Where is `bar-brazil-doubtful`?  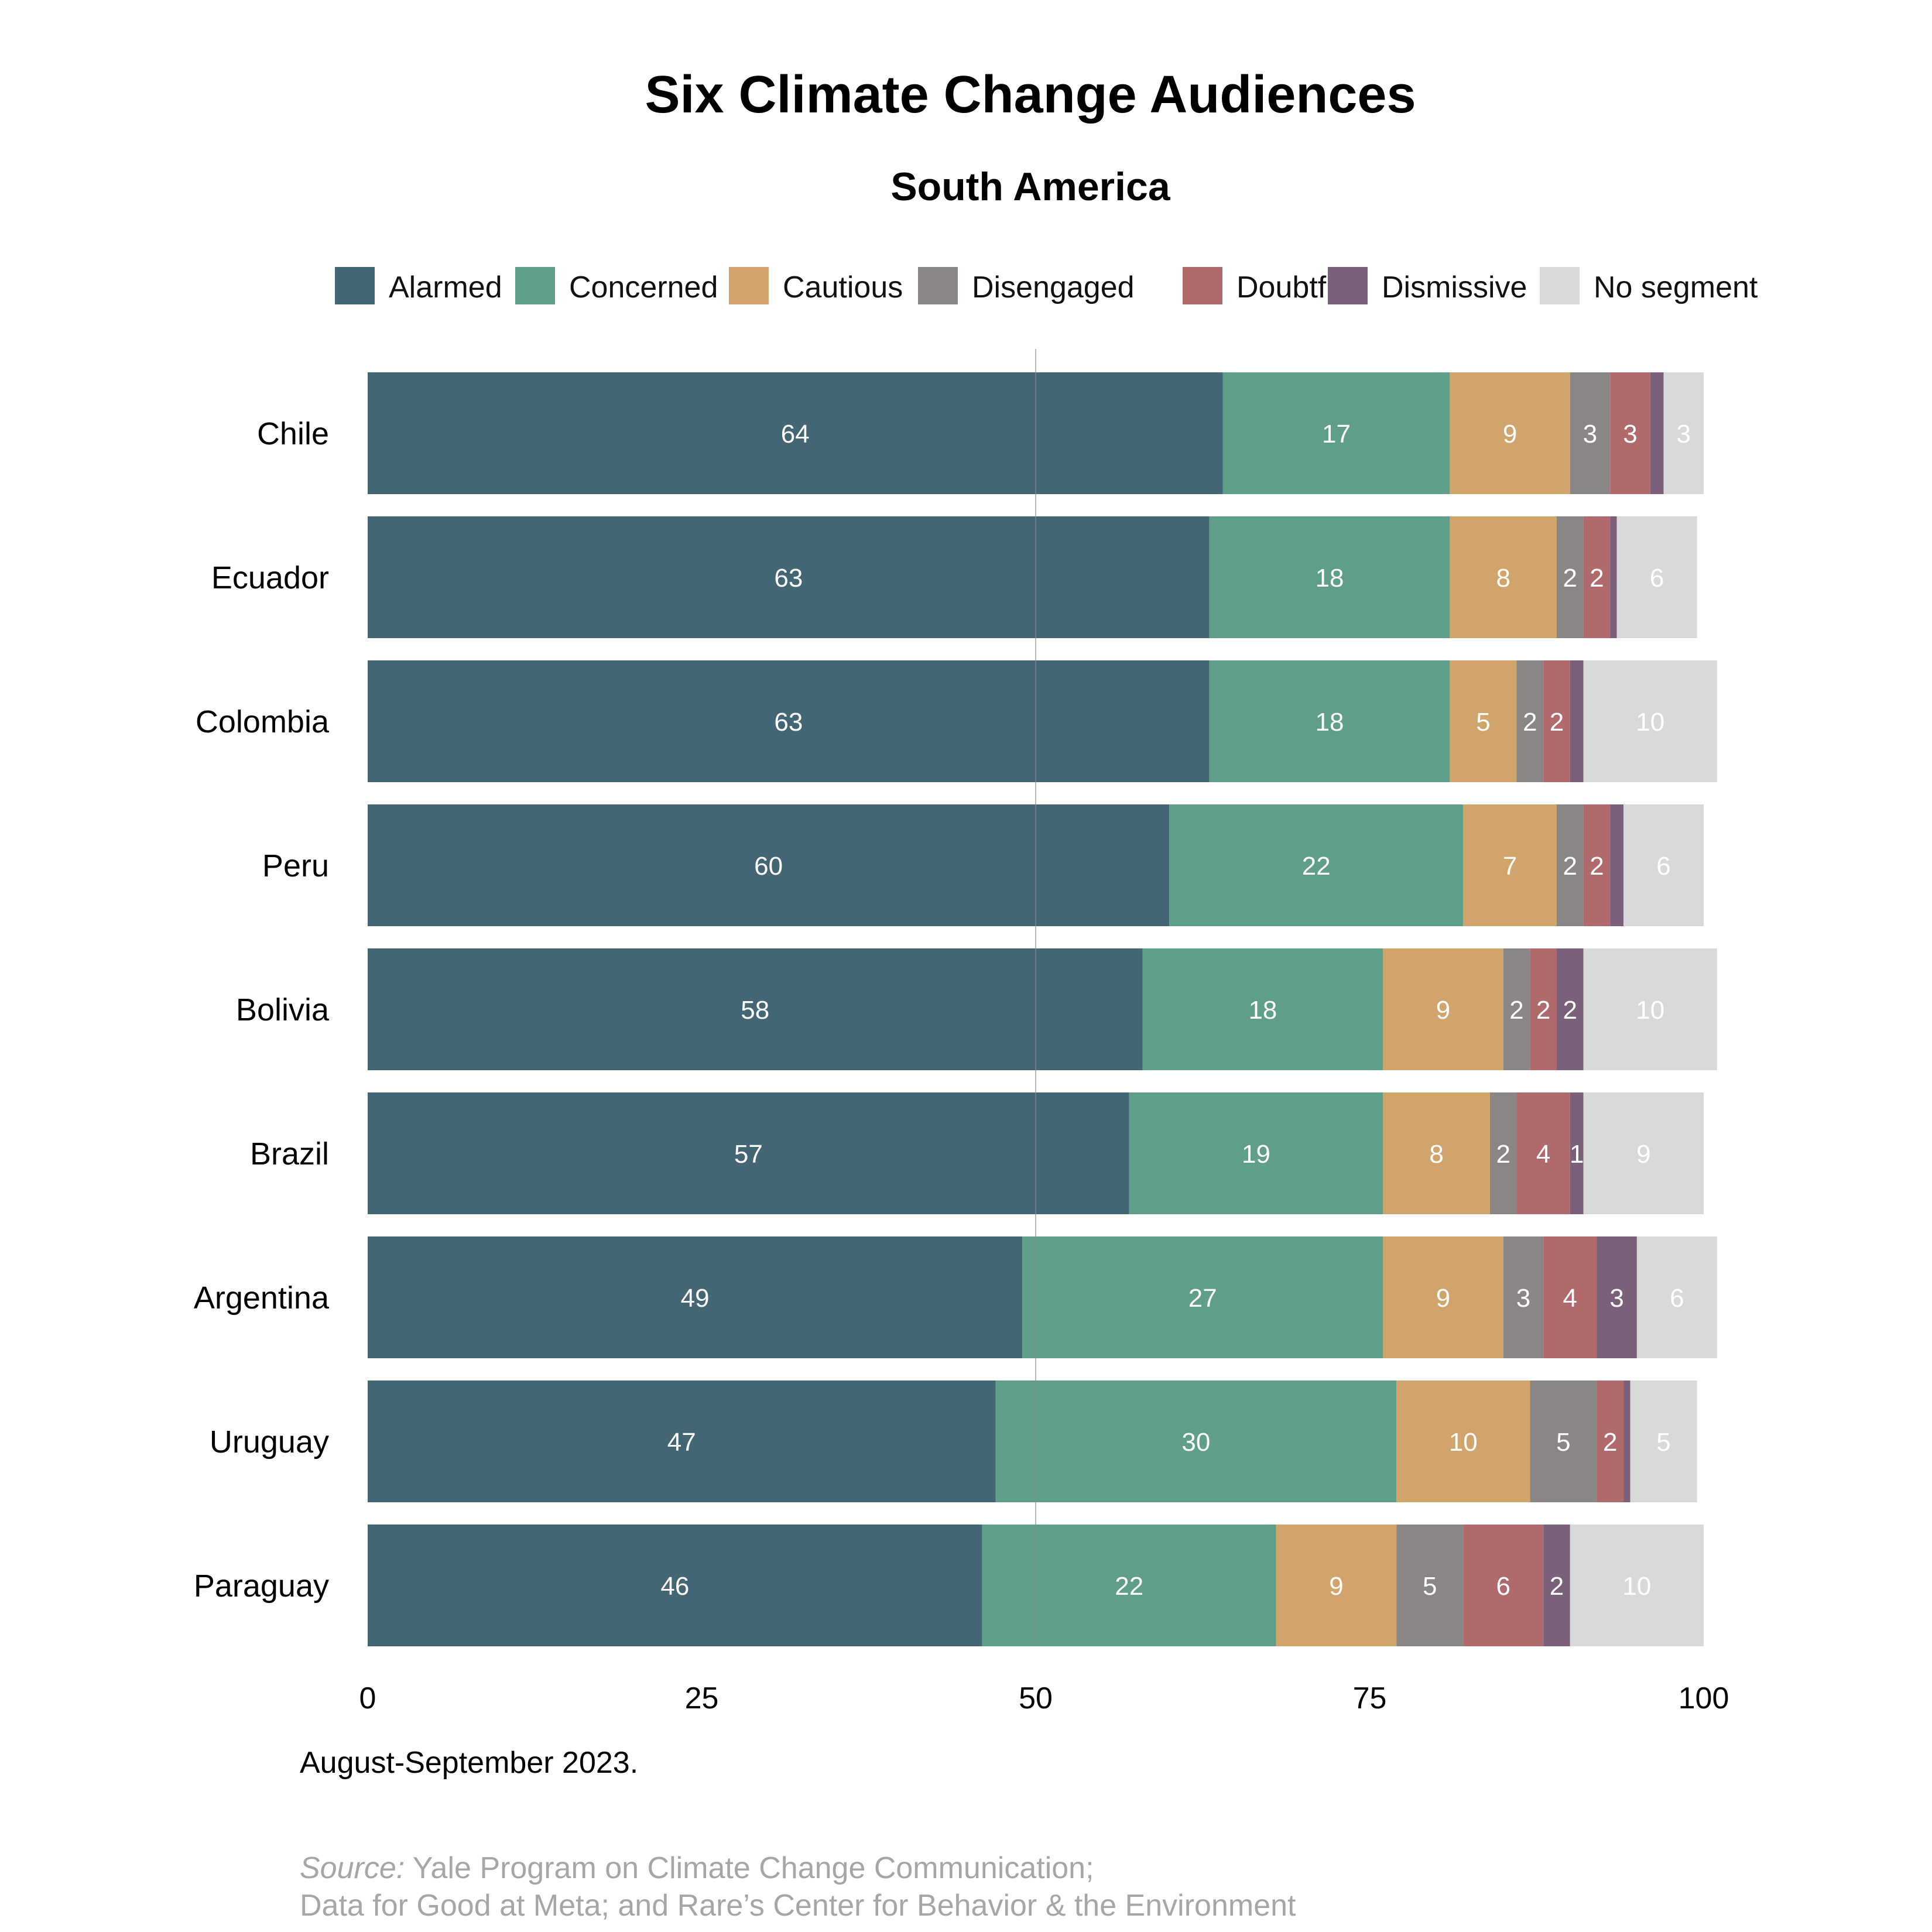 bar-brazil-doubtful is located at coordinates (1543, 1153).